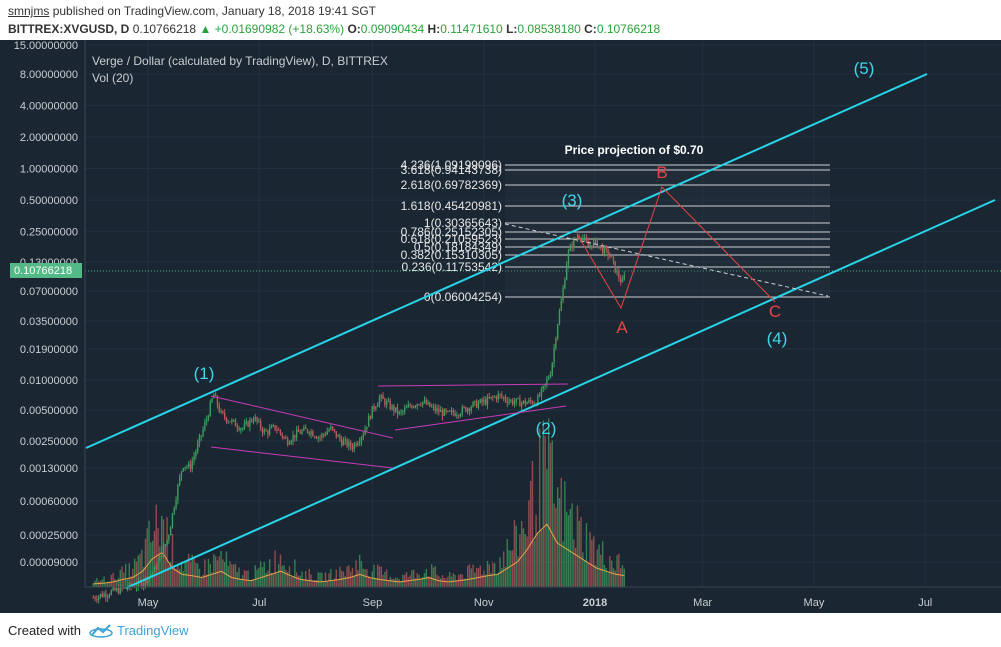 The height and width of the screenshot is (647, 1001). I want to click on y-tick-label: 0.00025000, so click(49, 536).